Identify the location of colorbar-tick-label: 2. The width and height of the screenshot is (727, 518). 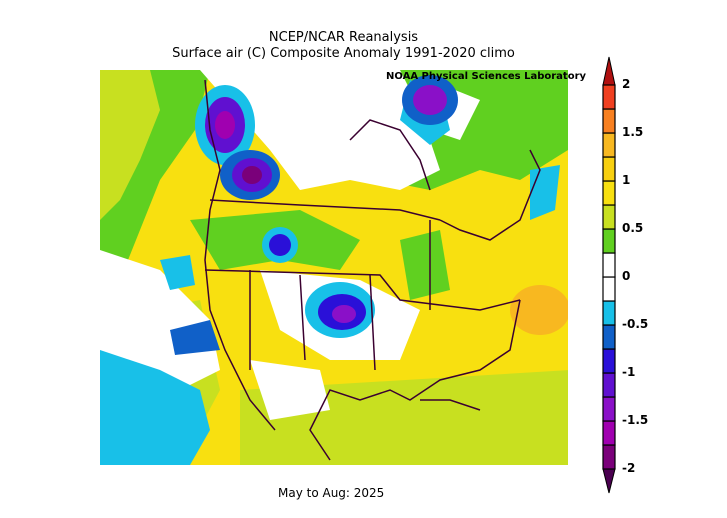
(626, 84).